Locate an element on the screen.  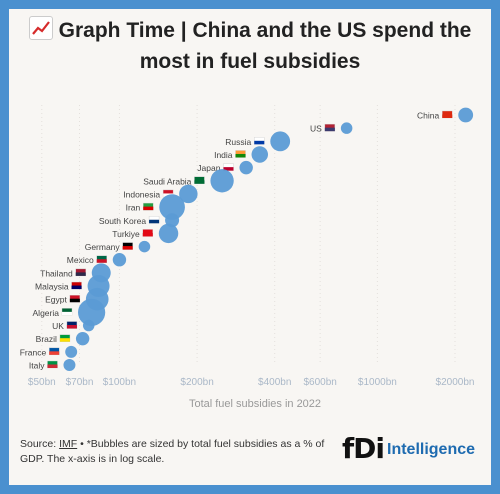
country-label: UK is located at coordinates (58, 326).